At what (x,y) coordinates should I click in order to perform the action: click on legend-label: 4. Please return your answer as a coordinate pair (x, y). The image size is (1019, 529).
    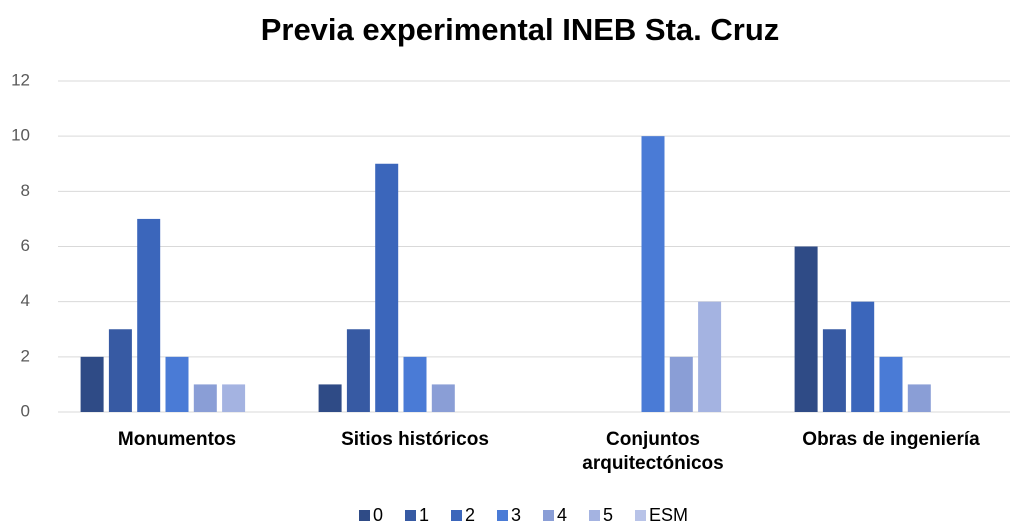
    Looking at the image, I should click on (562, 515).